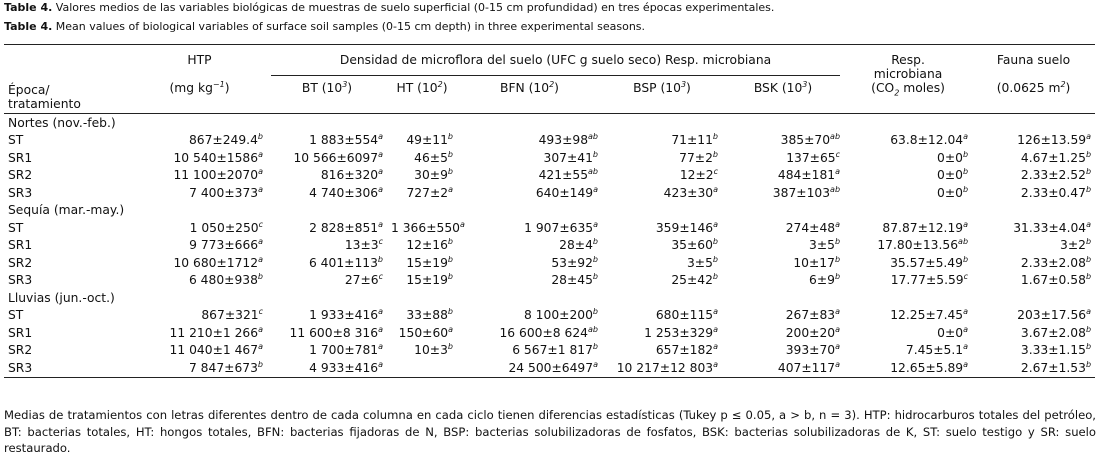 Image resolution: width=1099 pixels, height=464 pixels. What do you see at coordinates (950, 332) in the screenshot?
I see `text-part: 0±0` at bounding box center [950, 332].